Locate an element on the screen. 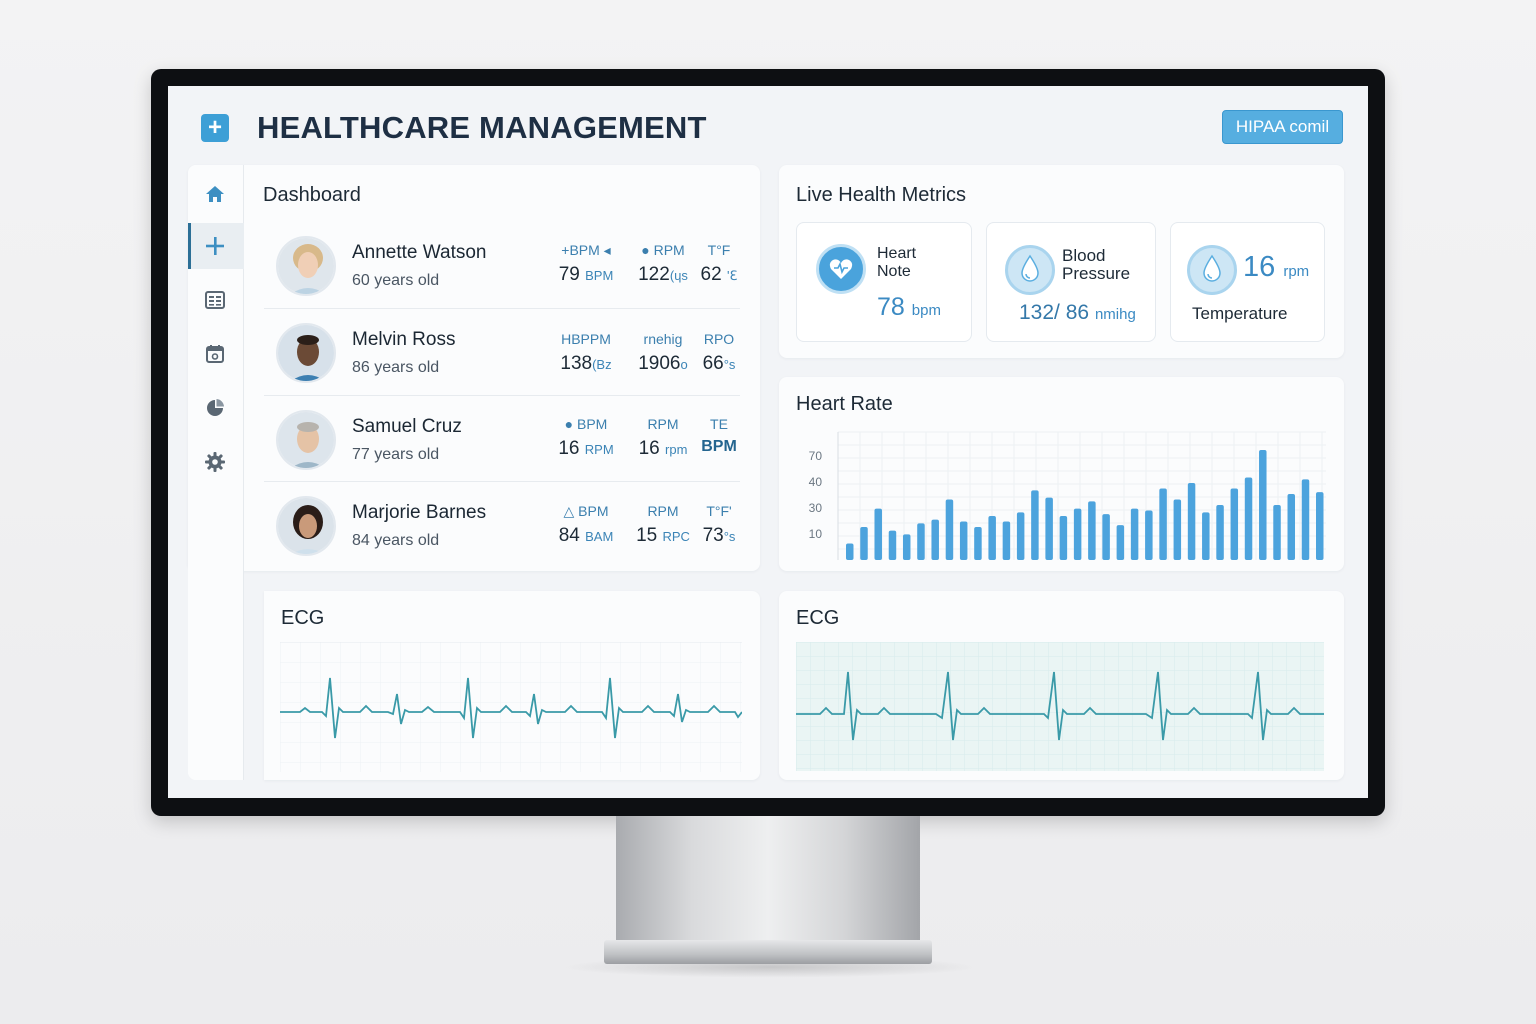 The image size is (1536, 1024). patient-name: Melvin Ross is located at coordinates (404, 339).